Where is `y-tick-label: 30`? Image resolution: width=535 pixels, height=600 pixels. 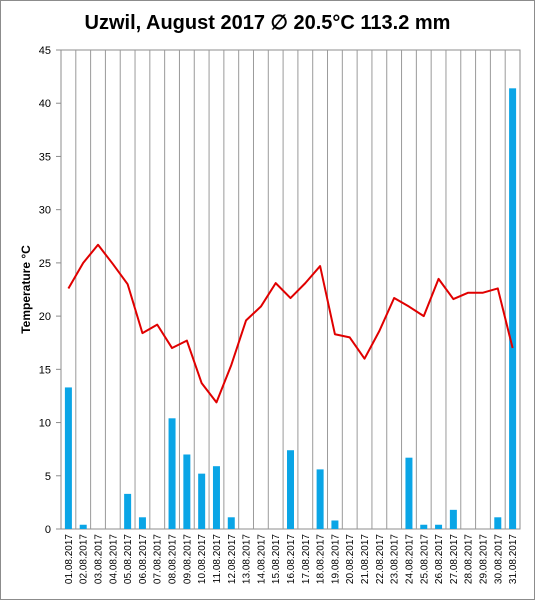
y-tick-label: 30 is located at coordinates (45, 211).